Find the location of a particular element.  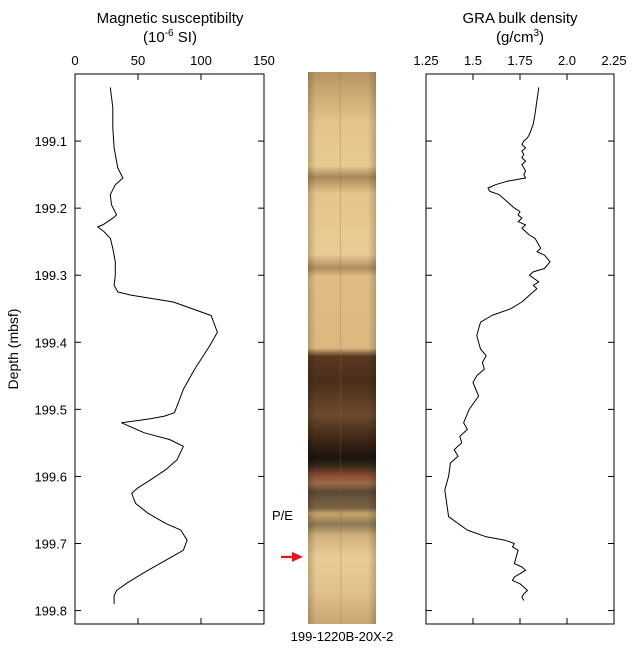

core-label: 199-1220B-20X-2 is located at coordinates (342, 636).